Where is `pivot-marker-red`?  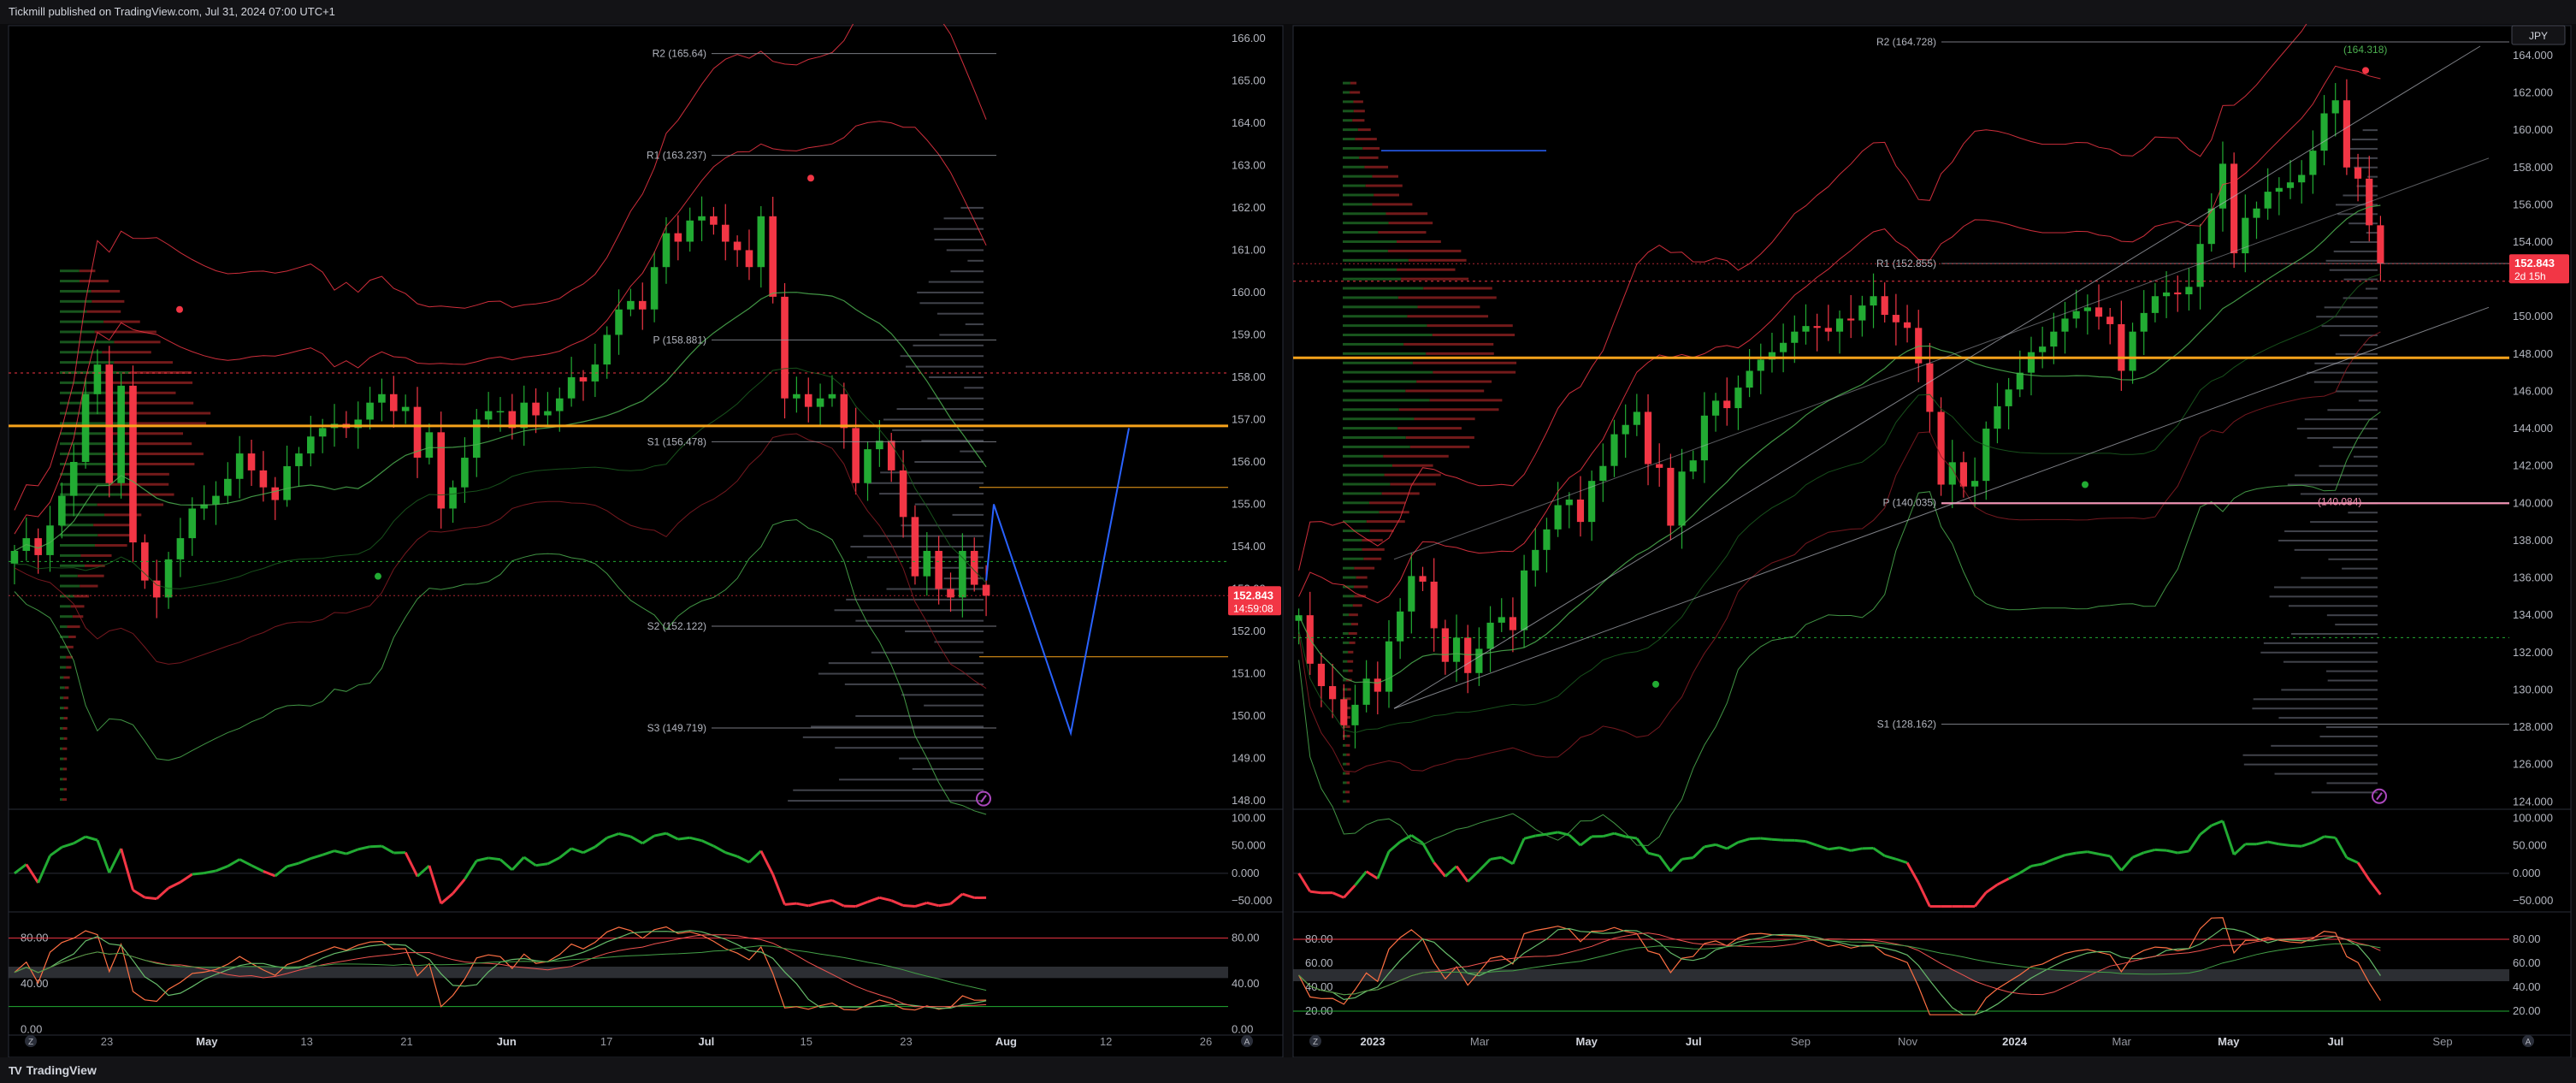
pivot-marker-red is located at coordinates (2365, 70).